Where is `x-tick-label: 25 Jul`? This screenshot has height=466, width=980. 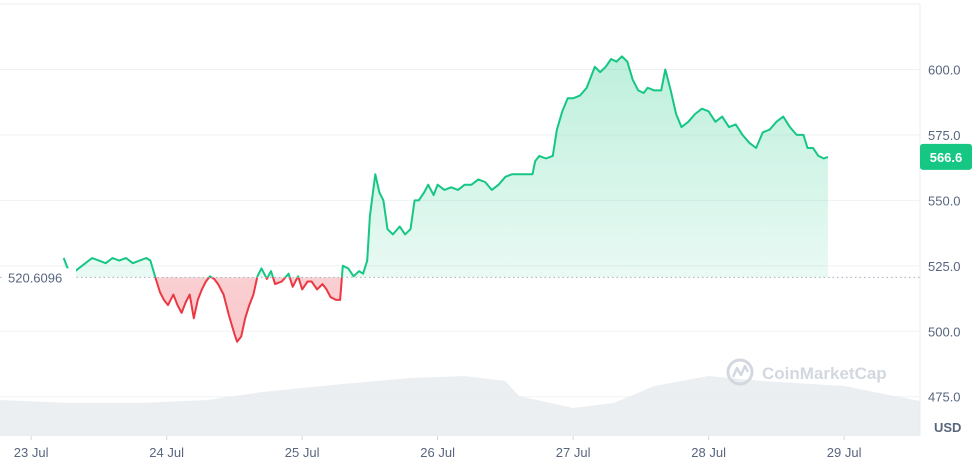
x-tick-label: 25 Jul is located at coordinates (302, 452).